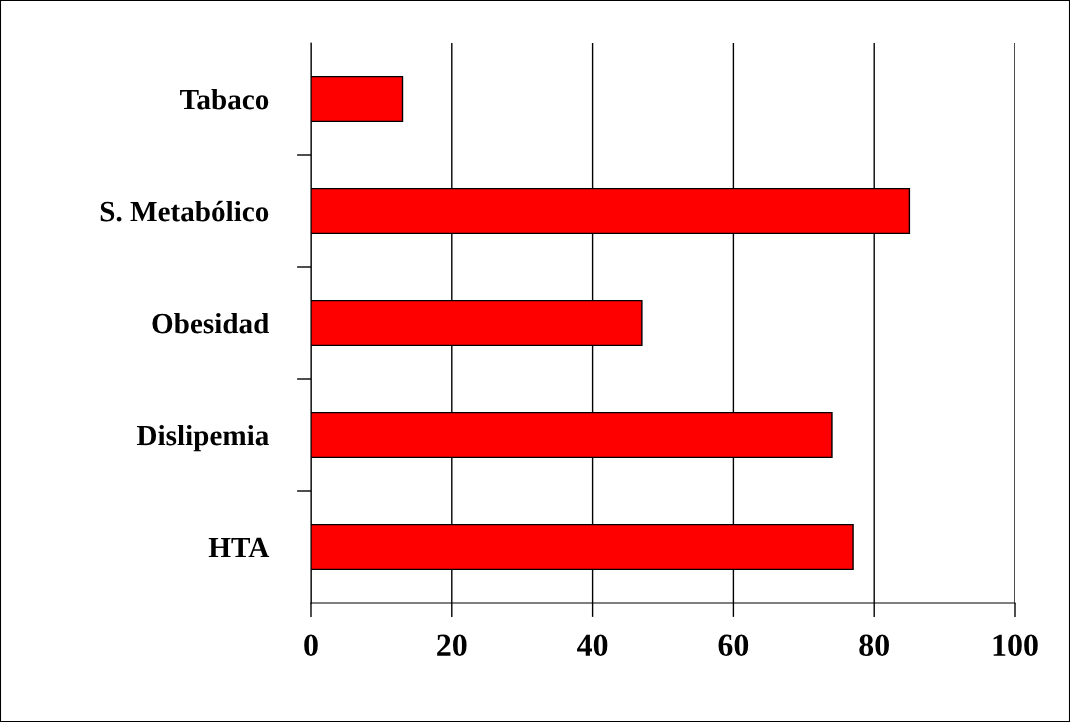 The height and width of the screenshot is (722, 1070). Describe the element at coordinates (311, 645) in the screenshot. I see `x-tick-label: 0` at that location.